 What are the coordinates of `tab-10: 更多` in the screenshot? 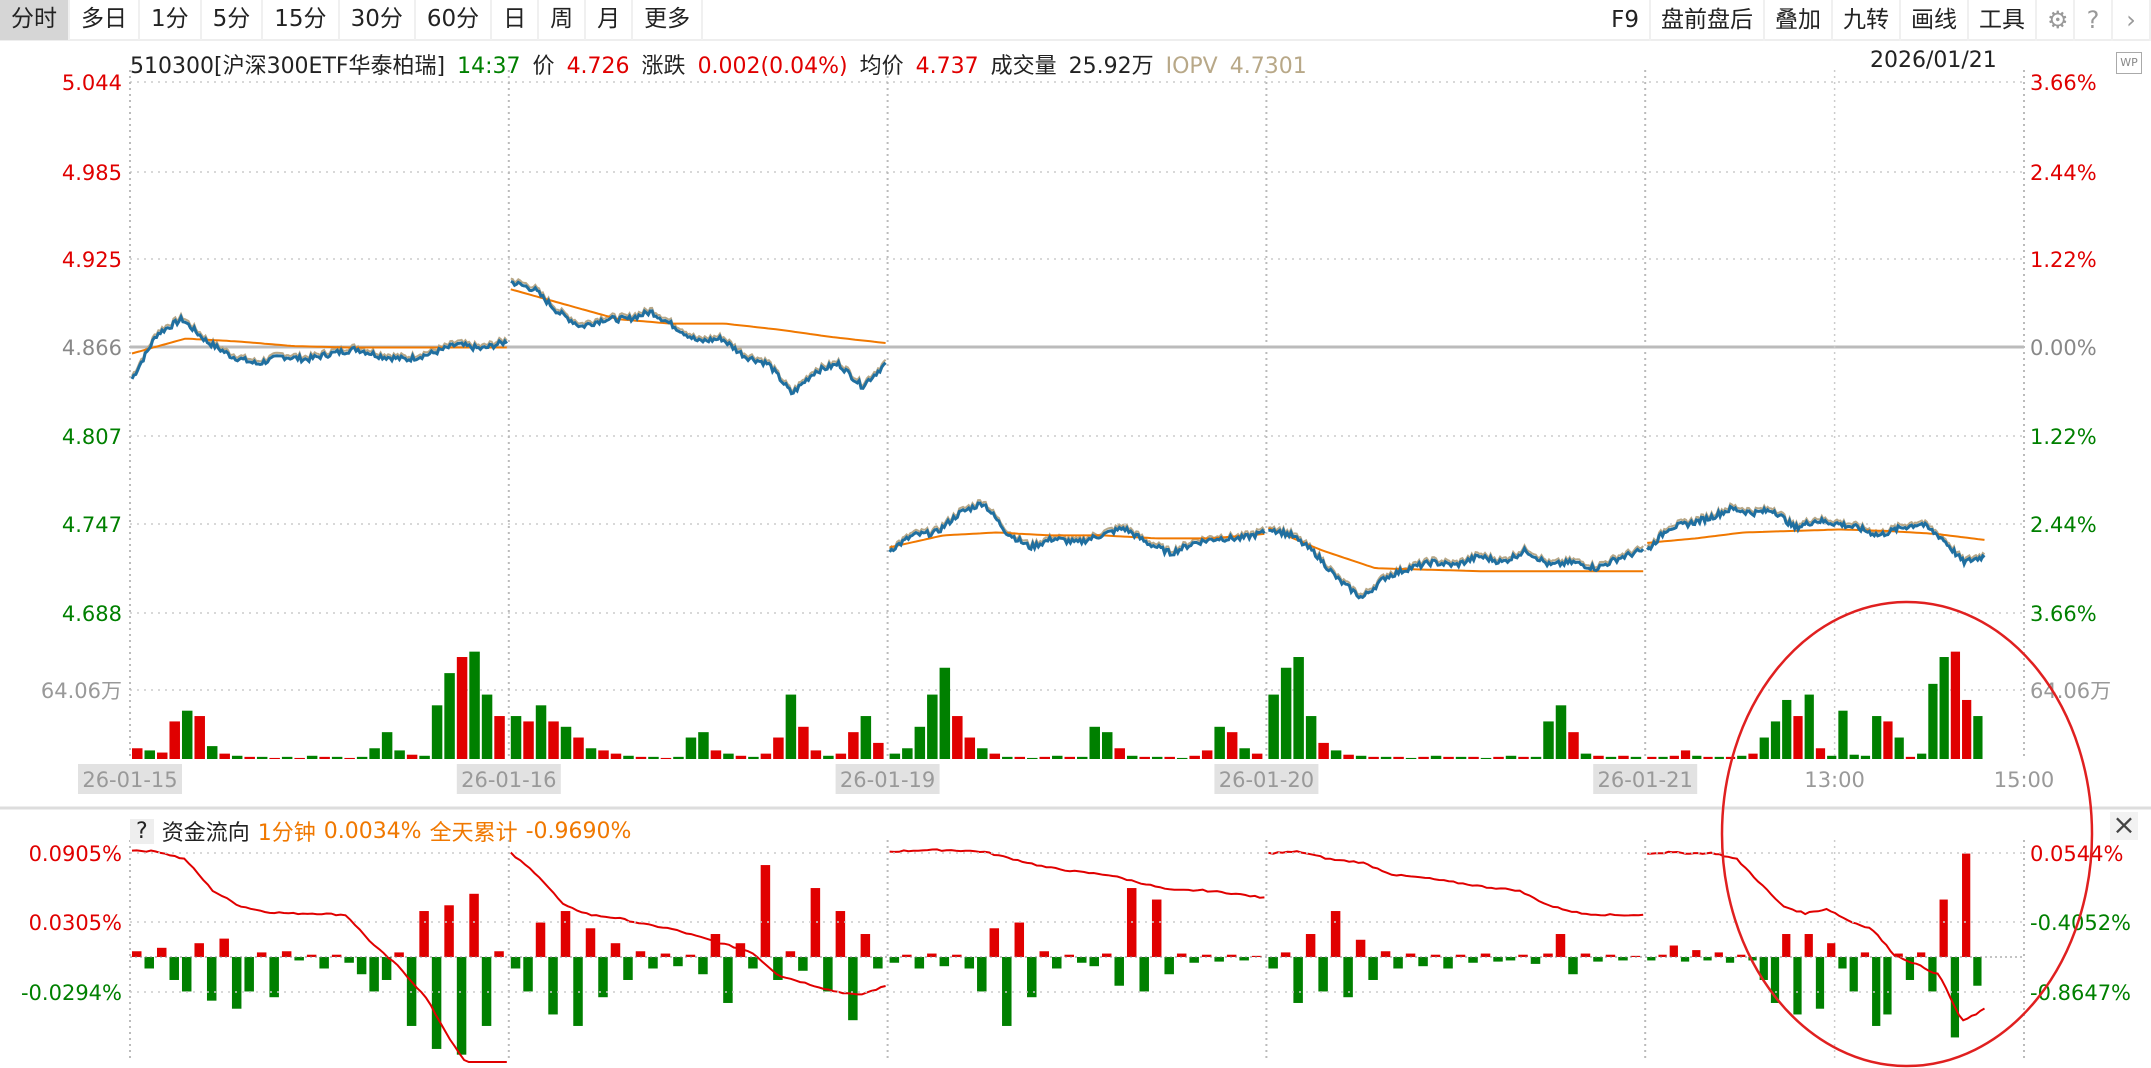 It's located at (668, 20).